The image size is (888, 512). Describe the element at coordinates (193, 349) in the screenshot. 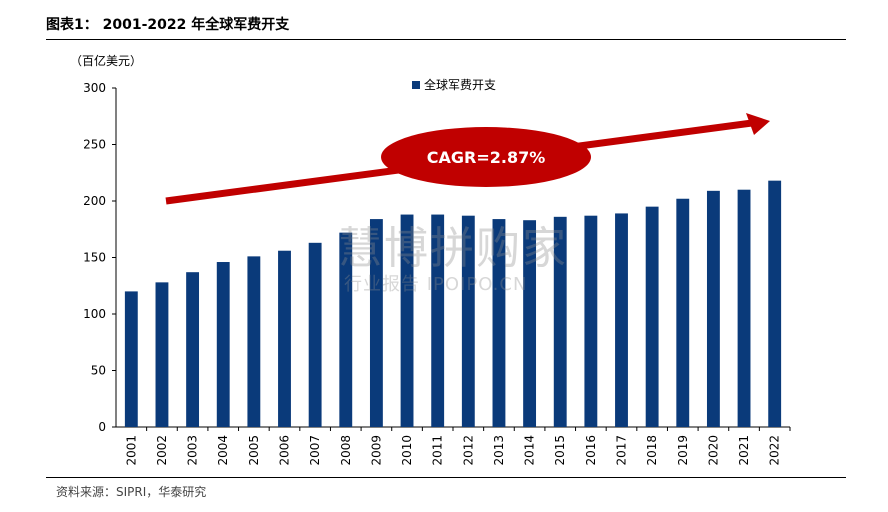

I see `bar-2003` at that location.